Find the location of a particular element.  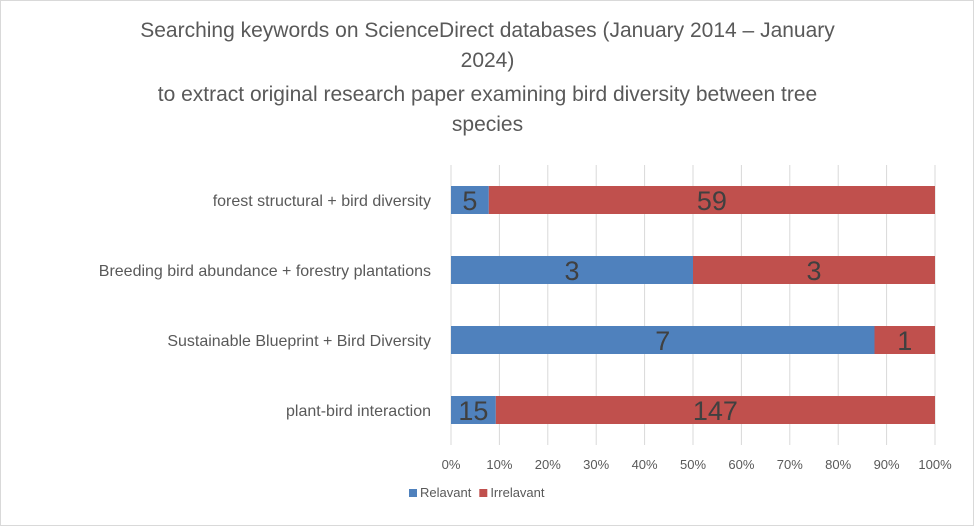

x-tick-label: 60% is located at coordinates (741, 464).